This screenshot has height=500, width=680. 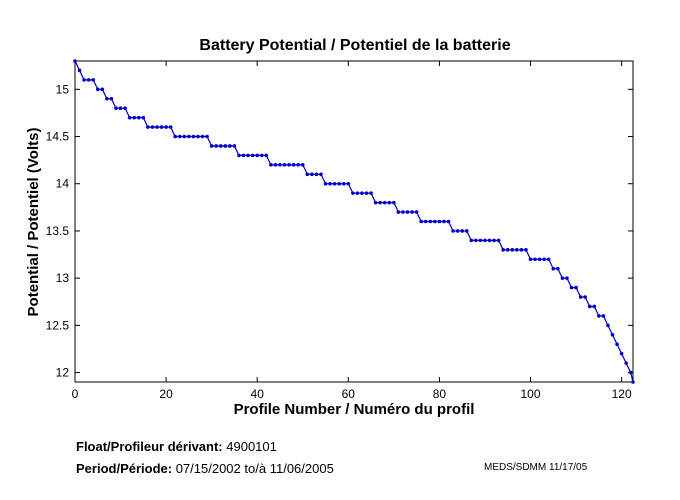 I want to click on y-tick-label: 14, so click(x=63, y=184).